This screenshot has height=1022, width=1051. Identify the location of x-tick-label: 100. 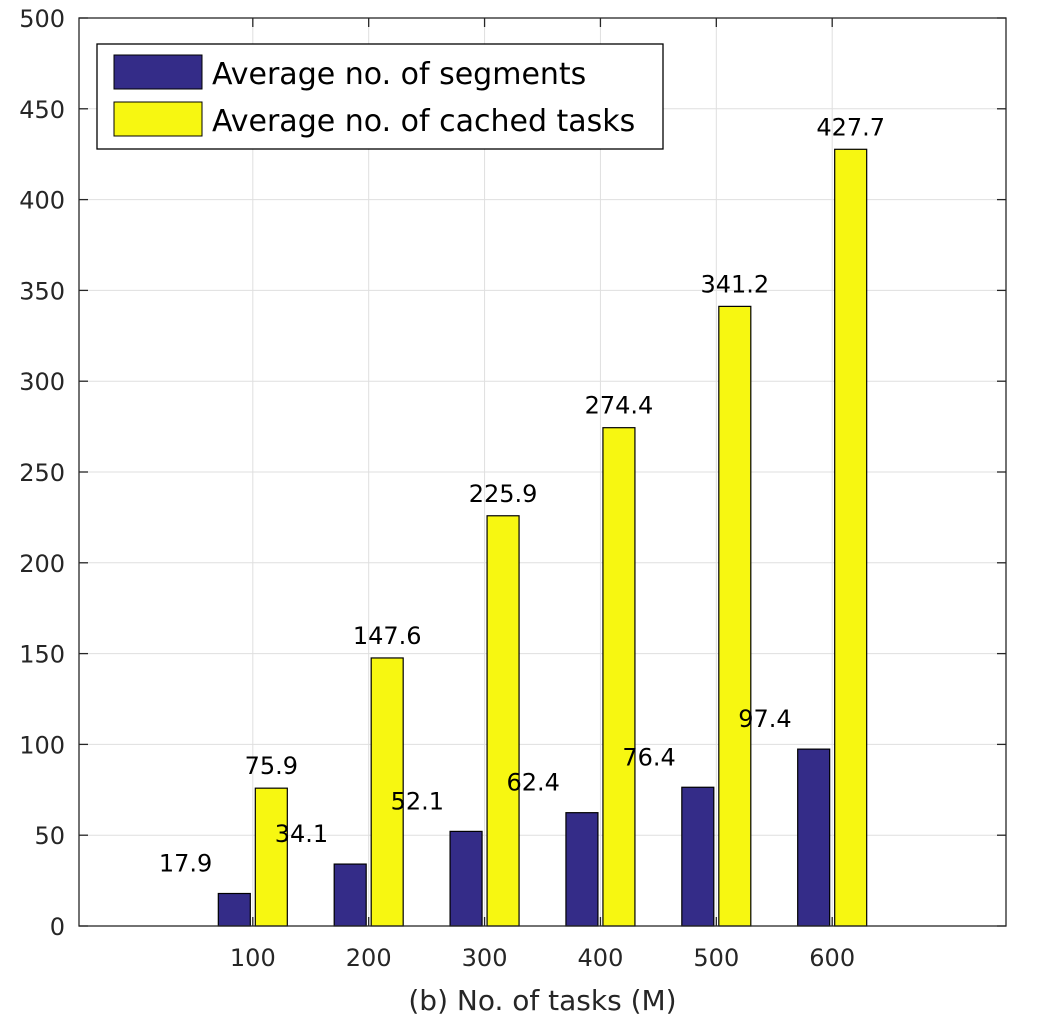
(253, 958).